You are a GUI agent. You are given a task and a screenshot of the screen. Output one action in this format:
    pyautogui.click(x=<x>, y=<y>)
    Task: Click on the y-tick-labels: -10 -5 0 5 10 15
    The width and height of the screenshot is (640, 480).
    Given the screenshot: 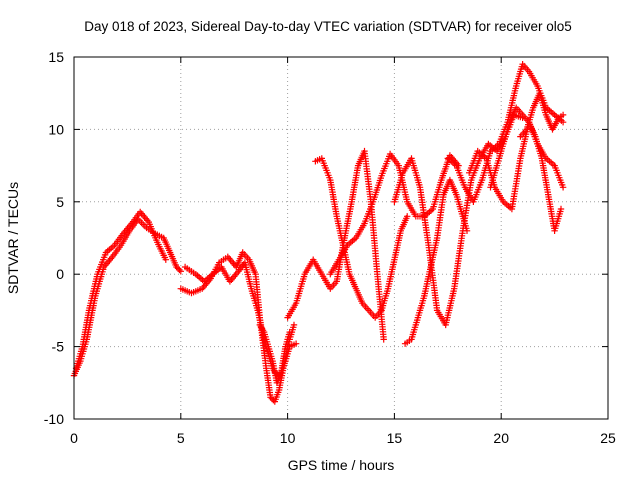 What is the action you would take?
    pyautogui.click(x=54, y=238)
    